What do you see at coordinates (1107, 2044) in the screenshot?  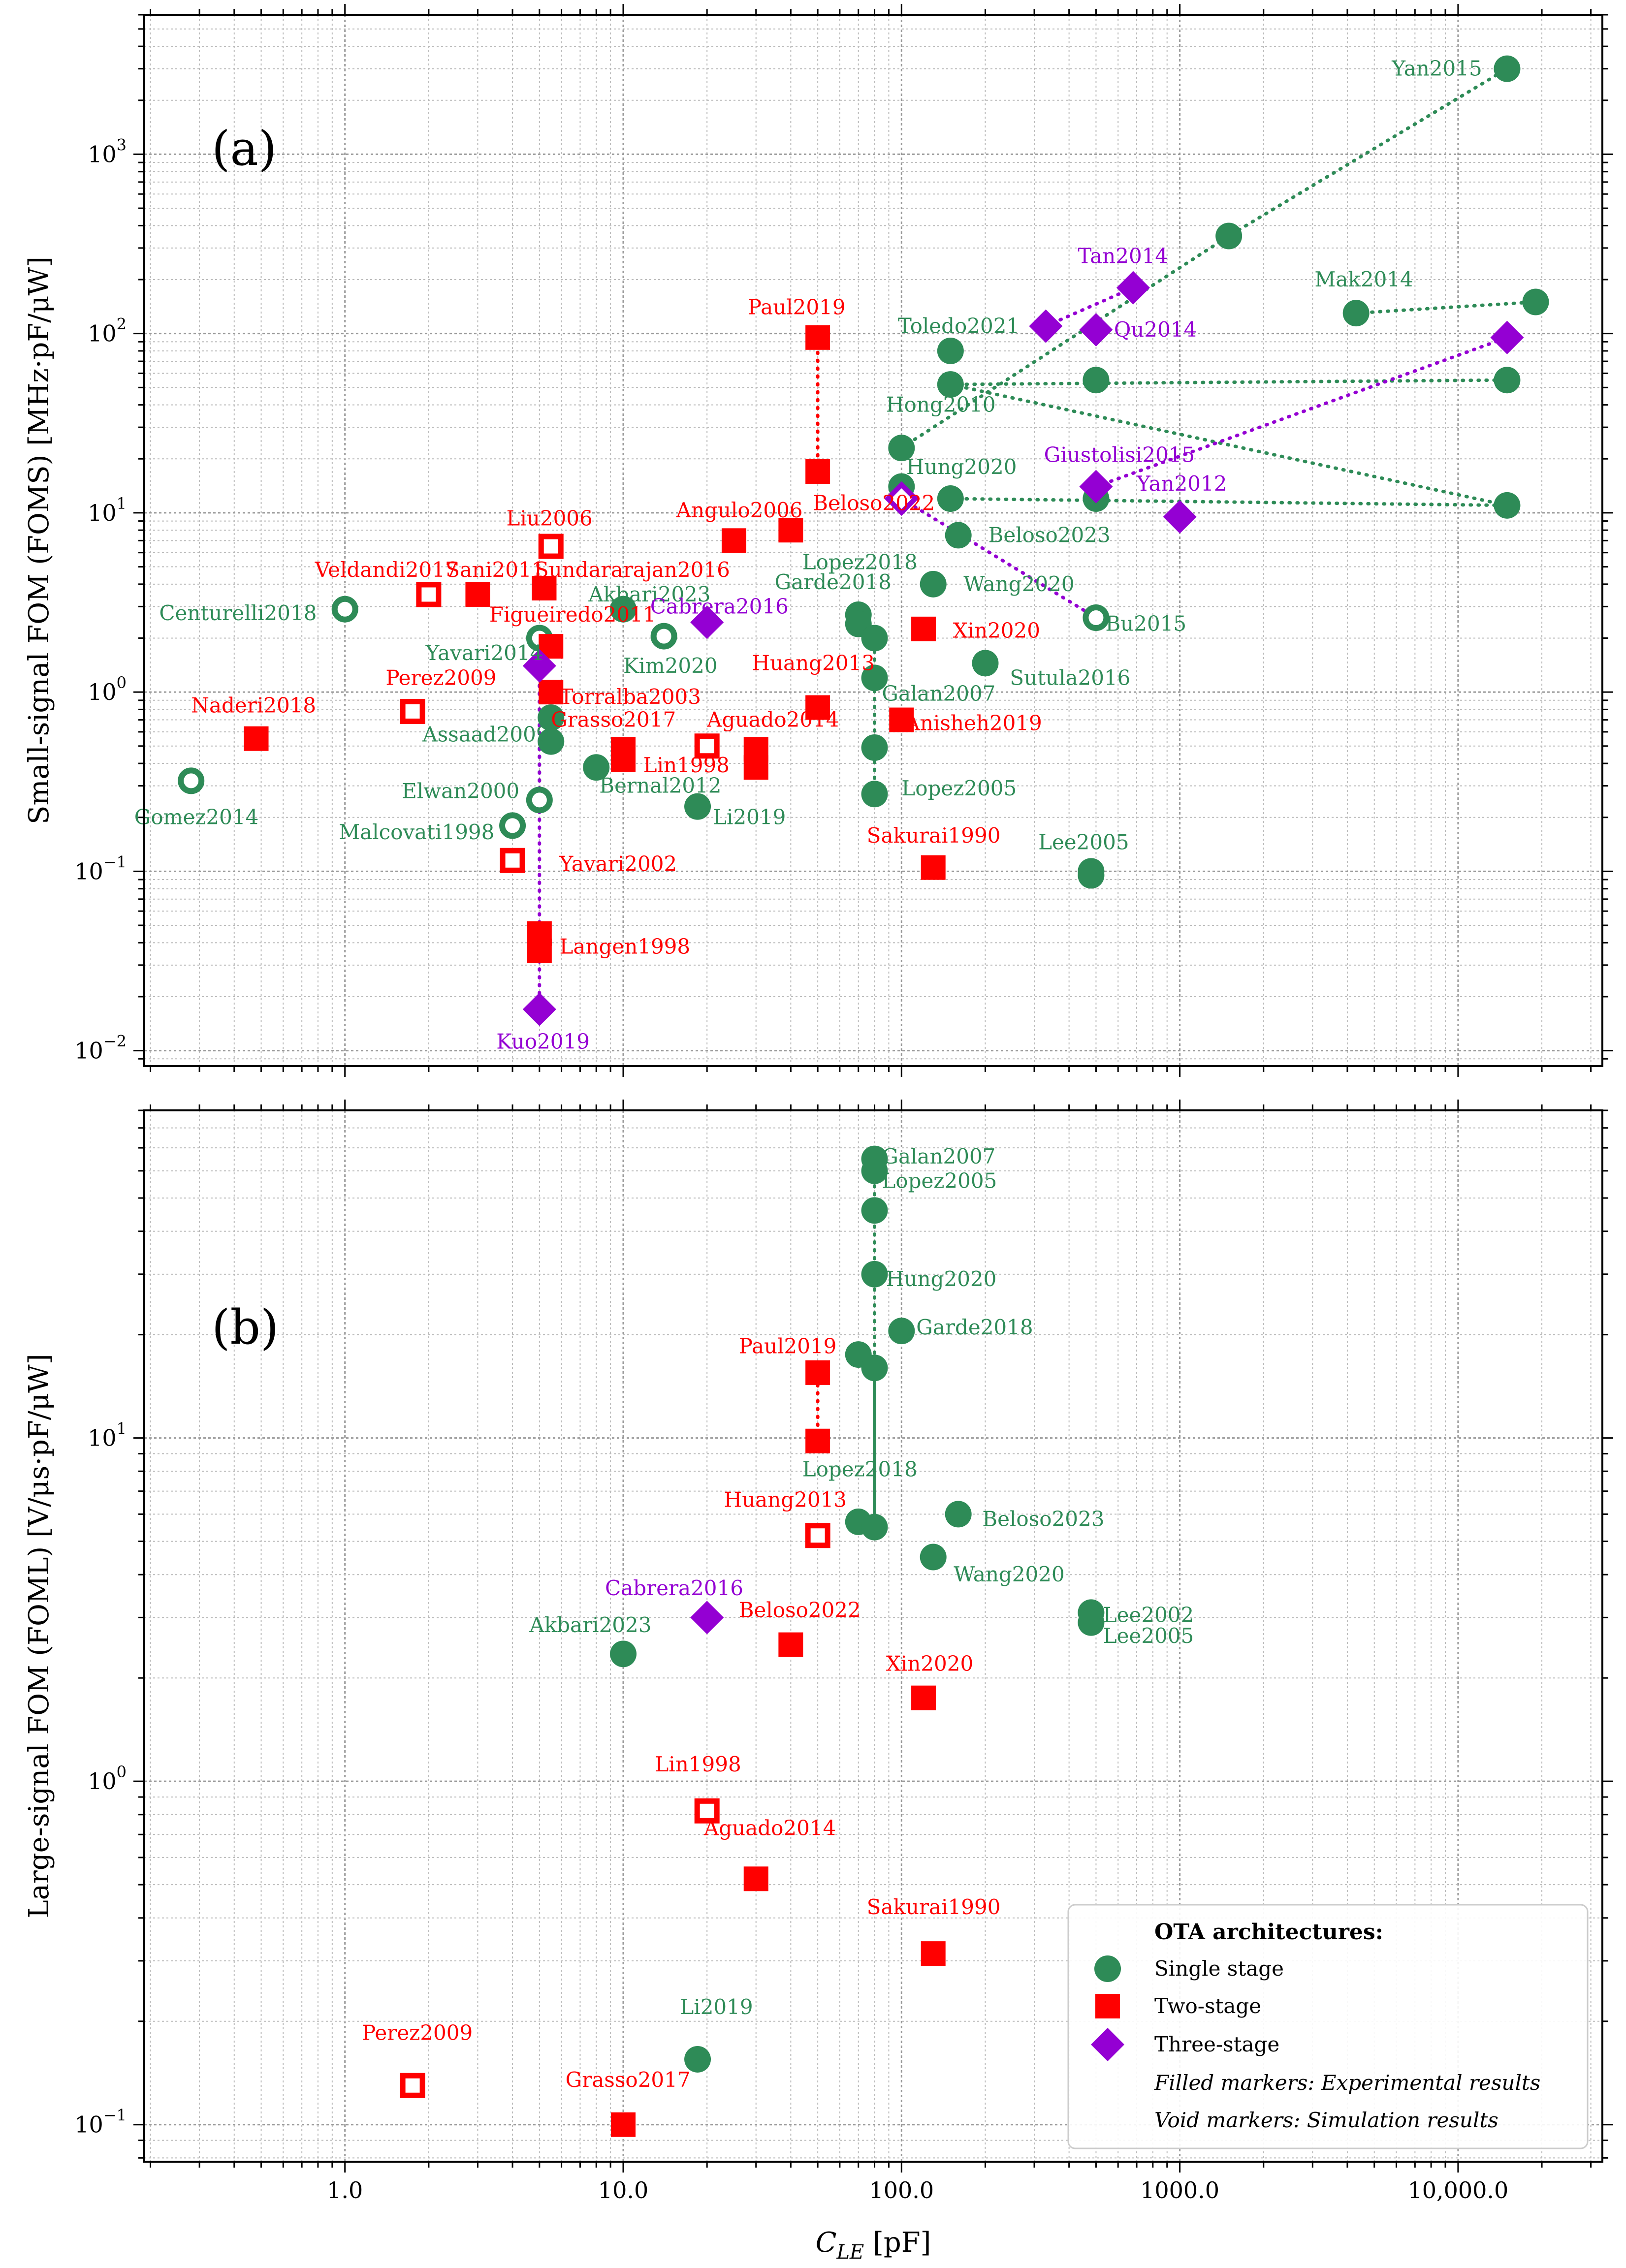 I see `legend-three-marker` at bounding box center [1107, 2044].